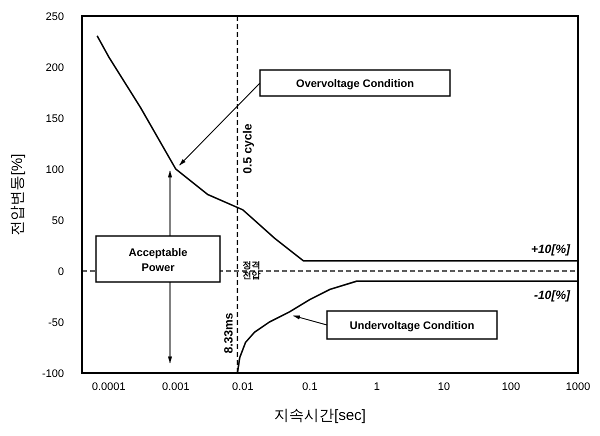 This screenshot has height=436, width=600. Describe the element at coordinates (251, 270) in the screenshot. I see `ref-line-label: 정격 전압` at that location.